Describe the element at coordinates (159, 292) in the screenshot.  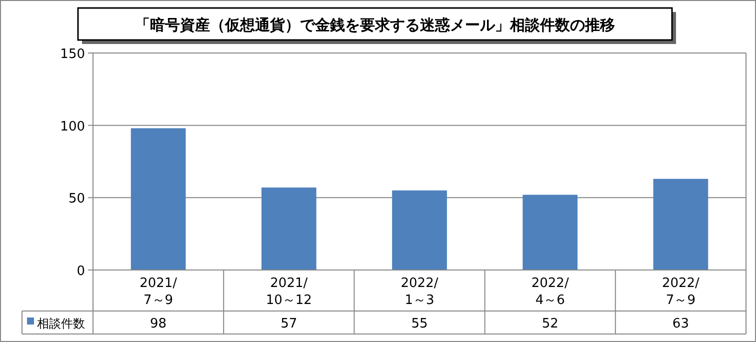
I see `x-tick-label: 2021/ 7～9` at that location.